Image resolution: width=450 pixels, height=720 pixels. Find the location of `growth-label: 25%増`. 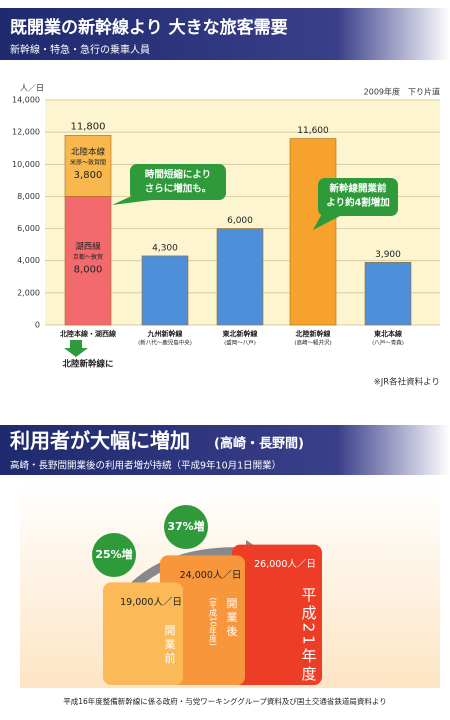

growth-label: 25%増 is located at coordinates (113, 554).